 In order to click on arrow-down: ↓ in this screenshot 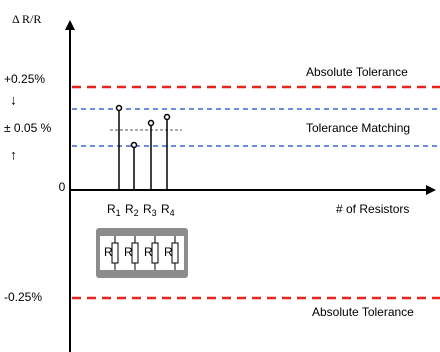, I will do `click(13, 100)`.